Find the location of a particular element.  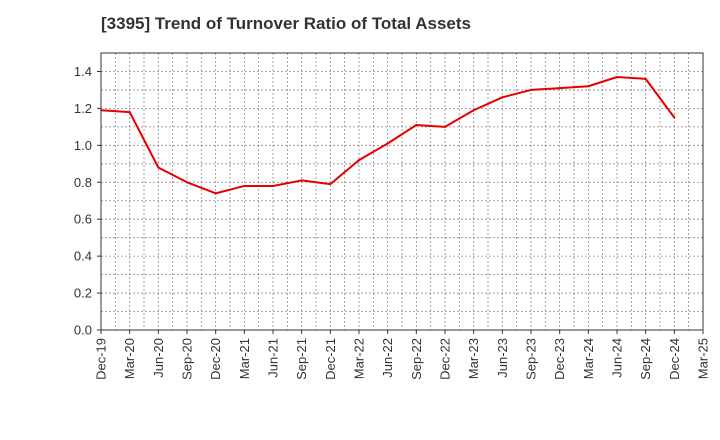

y-tick-label: 0.4 is located at coordinates (83, 256).